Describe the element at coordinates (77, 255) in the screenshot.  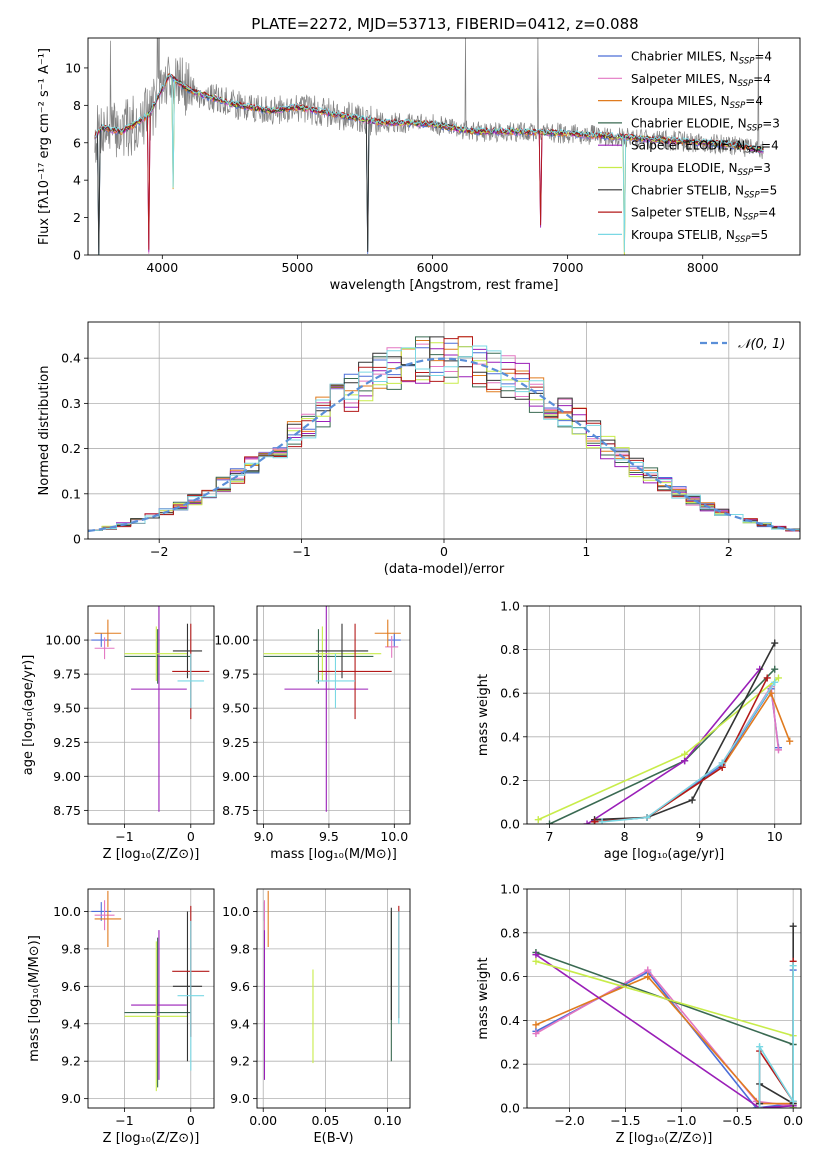
I see `y-tick-label: 0` at that location.